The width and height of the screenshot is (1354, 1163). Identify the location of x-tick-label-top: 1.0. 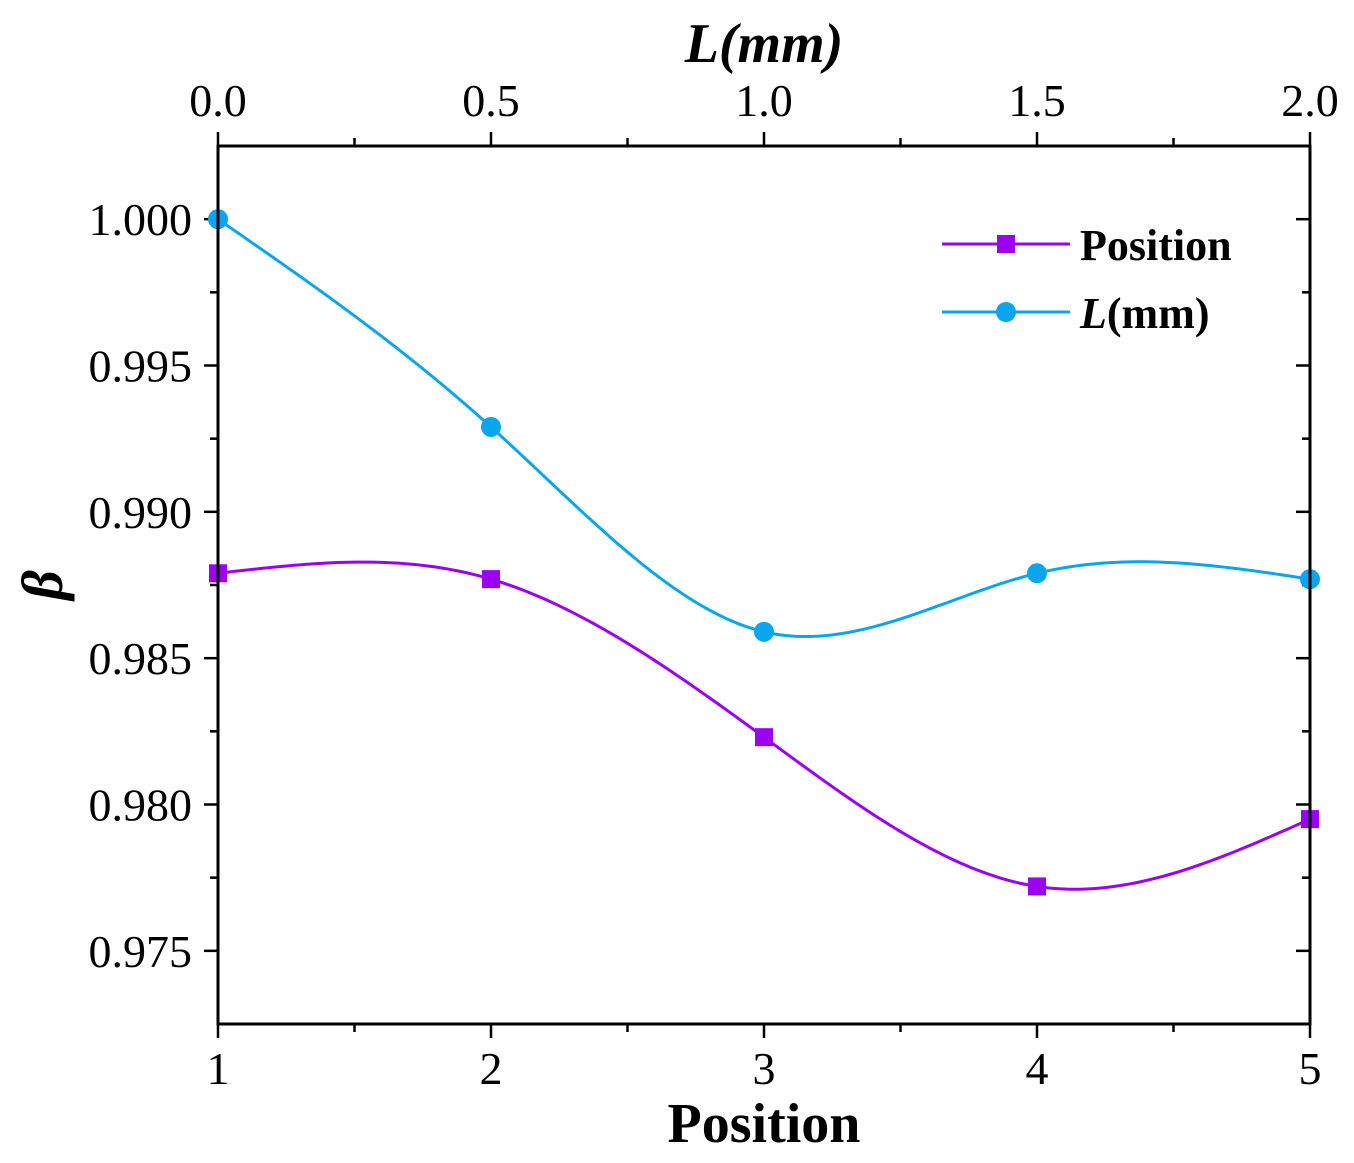
(764, 100).